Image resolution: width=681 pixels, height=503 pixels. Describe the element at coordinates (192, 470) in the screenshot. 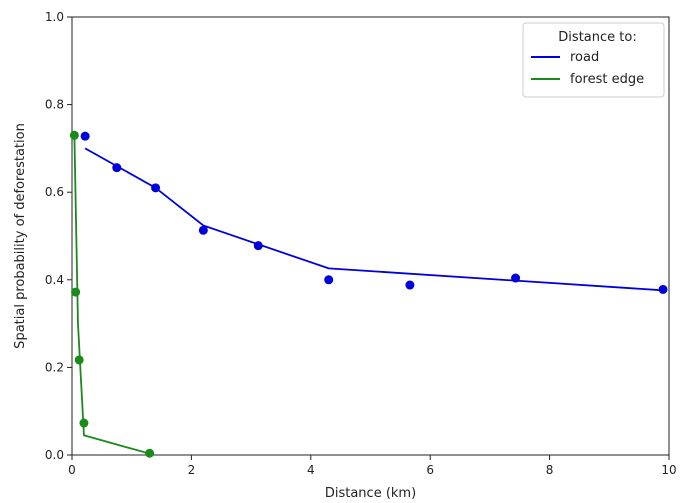

I see `x-tick-label: 2` at that location.